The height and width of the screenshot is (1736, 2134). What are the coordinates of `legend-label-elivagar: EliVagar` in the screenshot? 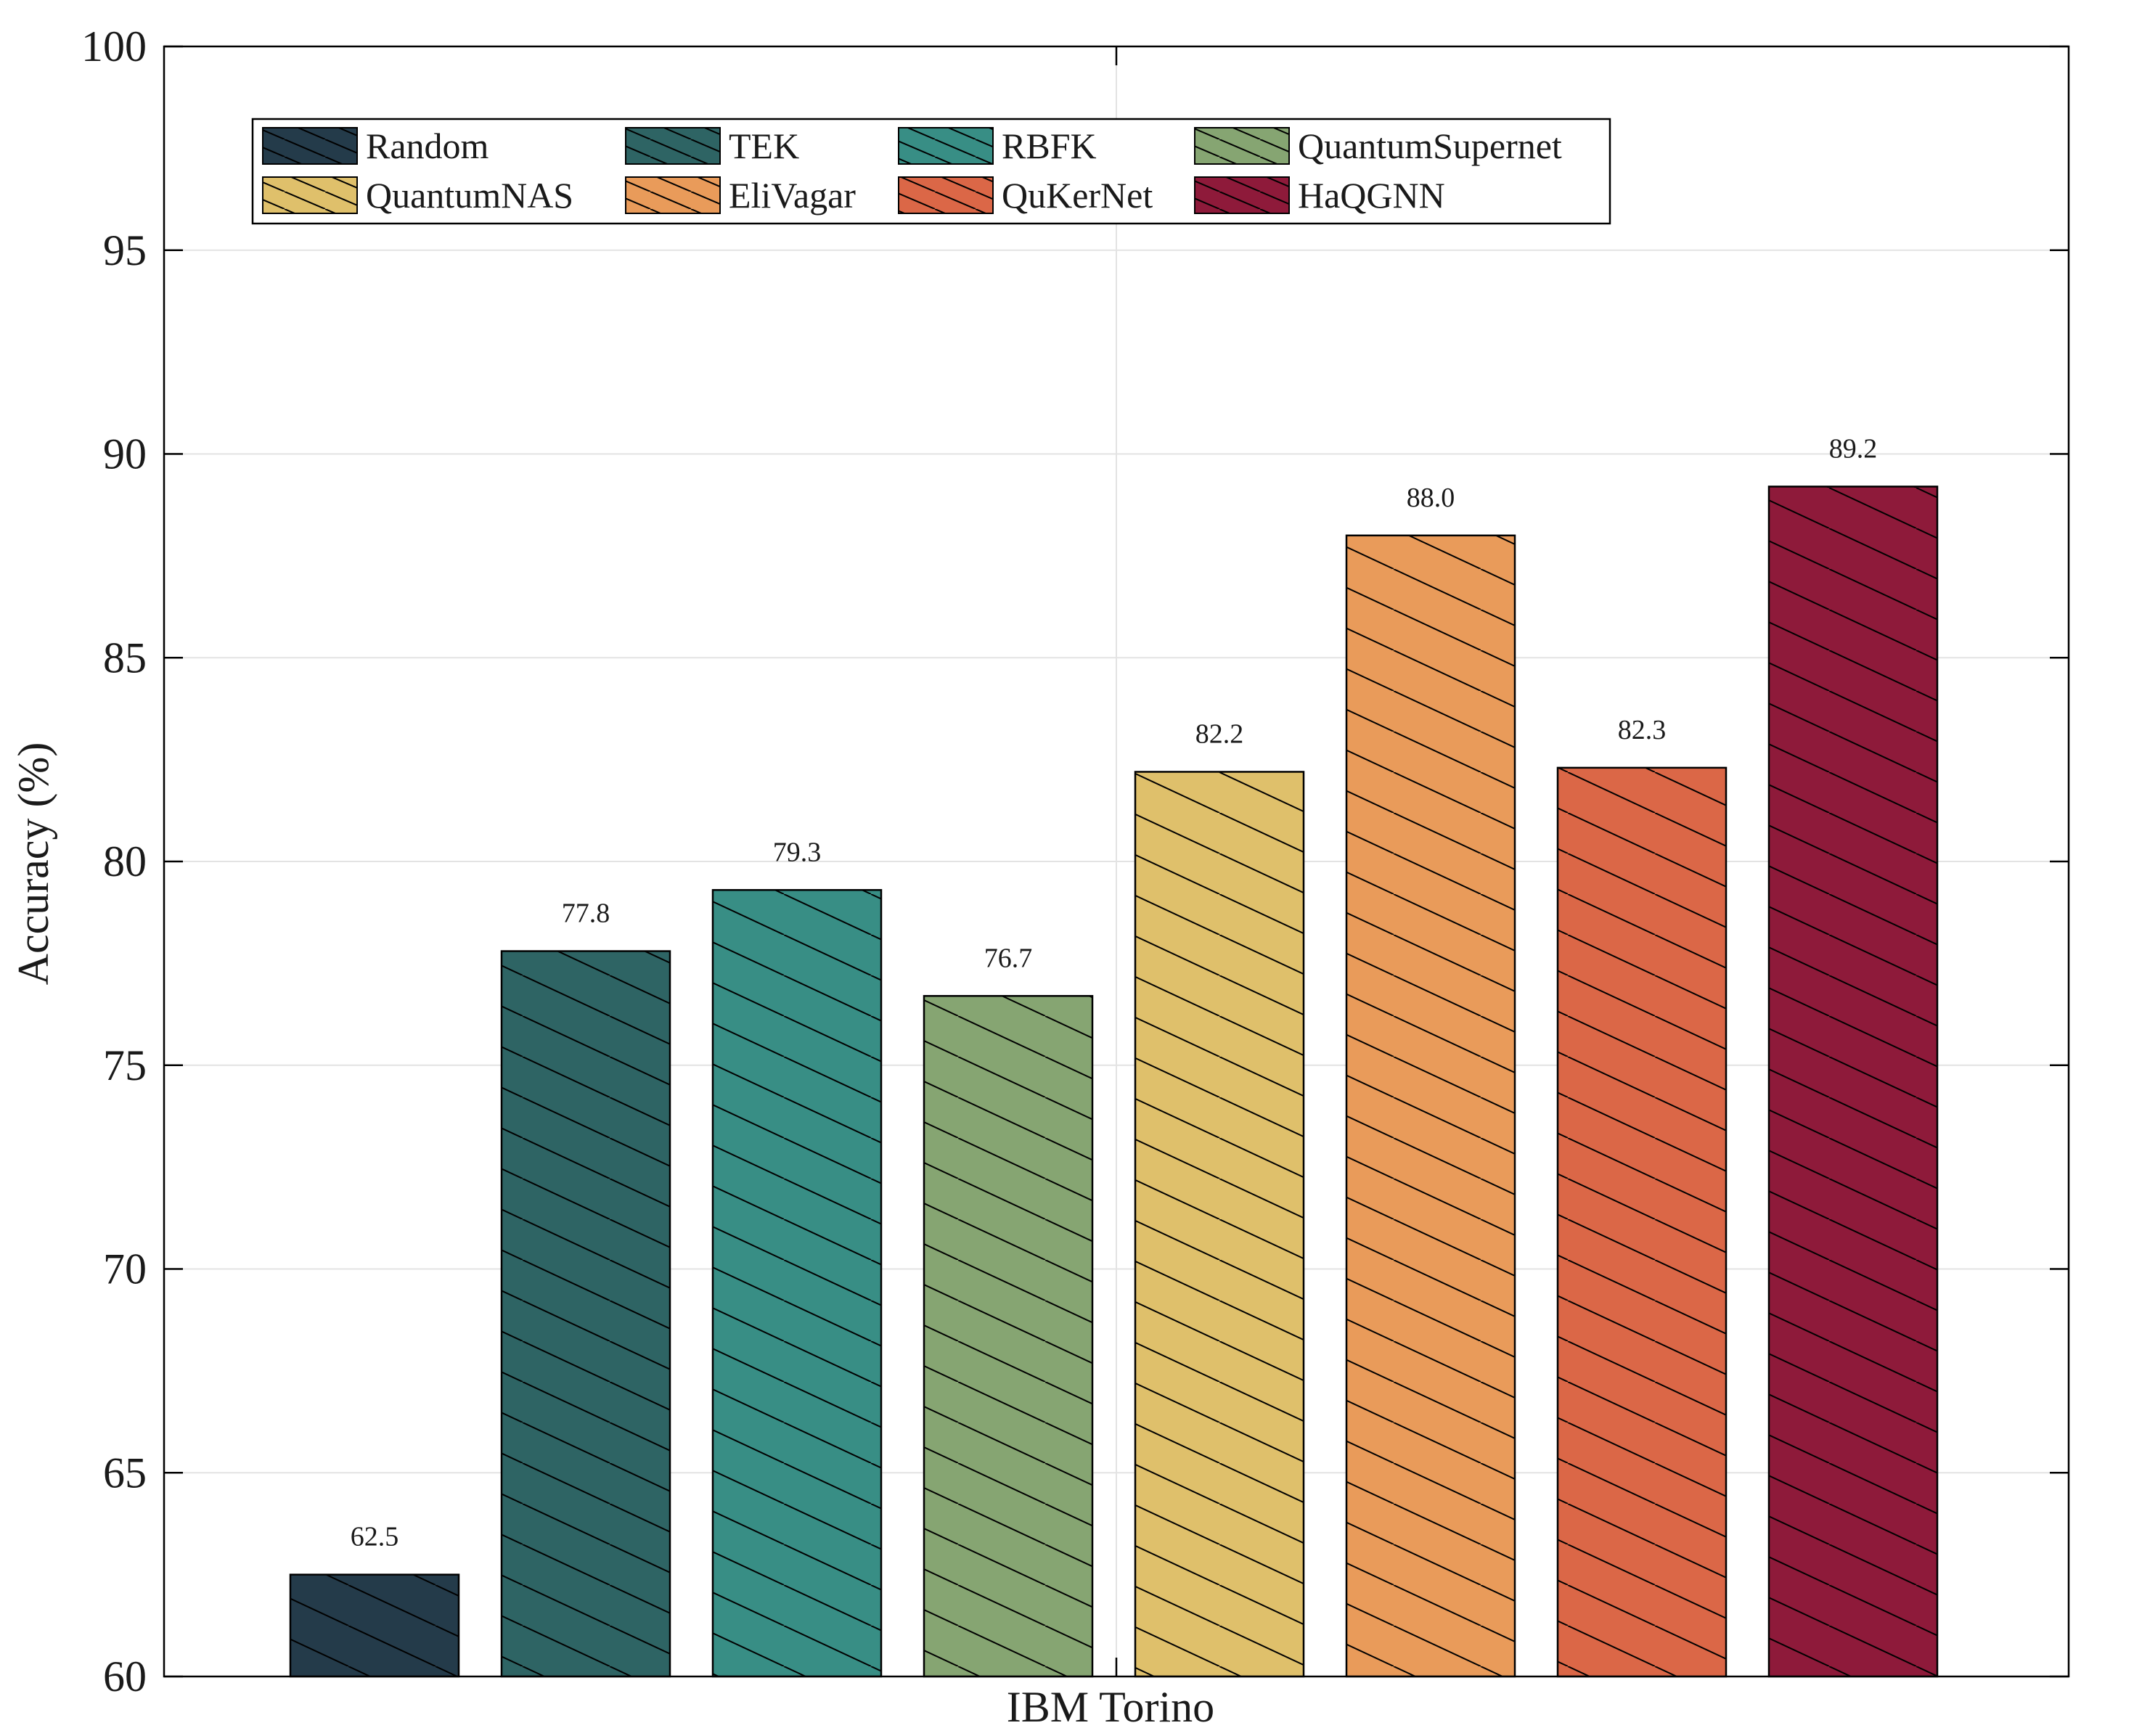 It's located at (792, 195).